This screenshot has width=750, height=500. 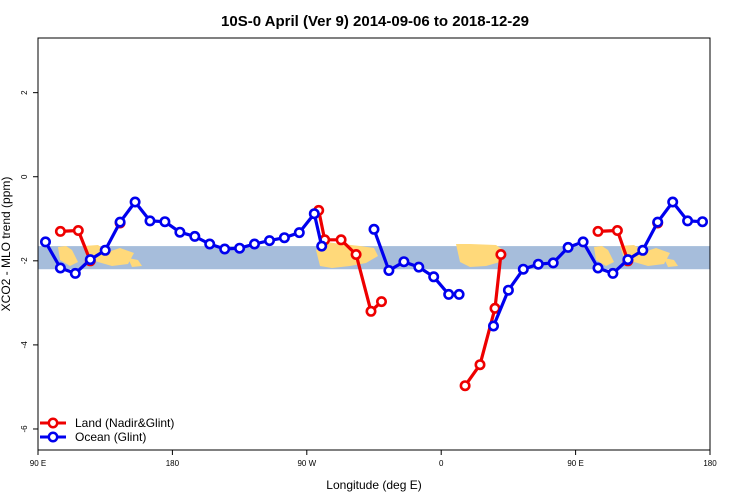 What do you see at coordinates (24, 345) in the screenshot?
I see `y-tick-label: -4` at bounding box center [24, 345].